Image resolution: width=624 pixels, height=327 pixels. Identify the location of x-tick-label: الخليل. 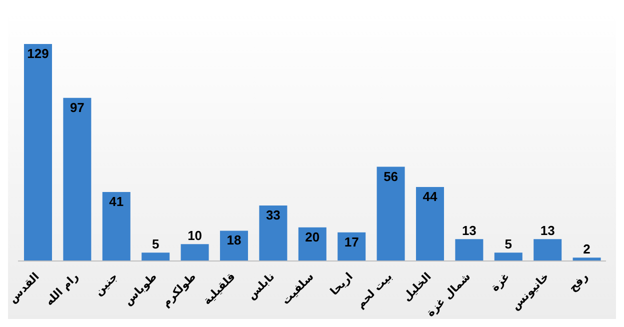
(417, 287).